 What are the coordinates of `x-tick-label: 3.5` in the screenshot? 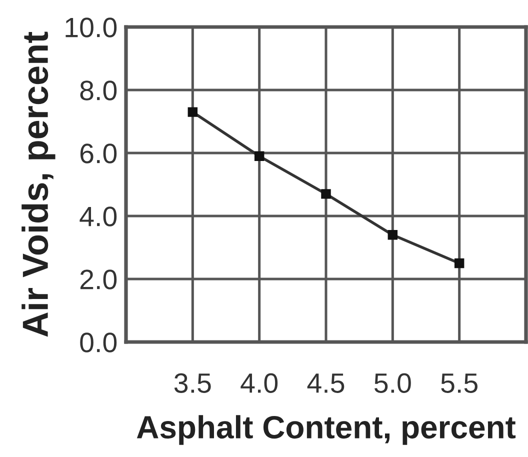 It's located at (192, 383).